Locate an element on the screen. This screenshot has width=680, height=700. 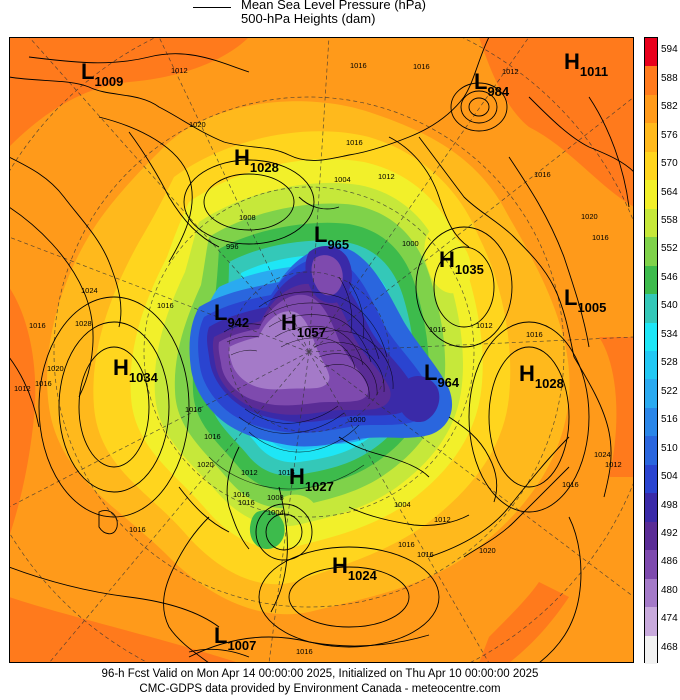
colorbar-label: 588 is located at coordinates (669, 78).